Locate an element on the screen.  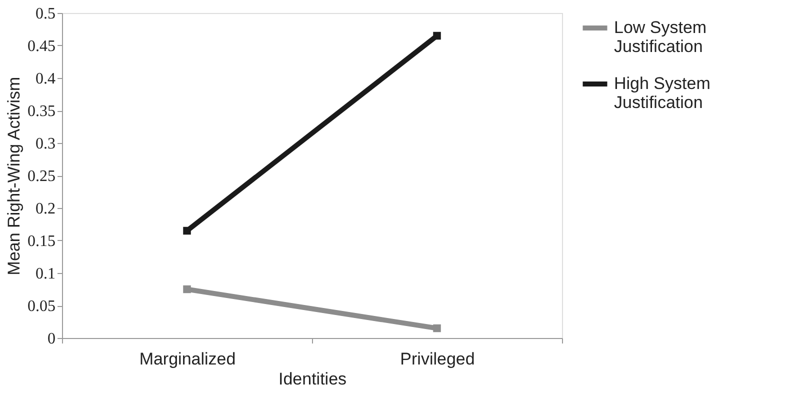
y-tick-label: 0.05 is located at coordinates (42, 306).